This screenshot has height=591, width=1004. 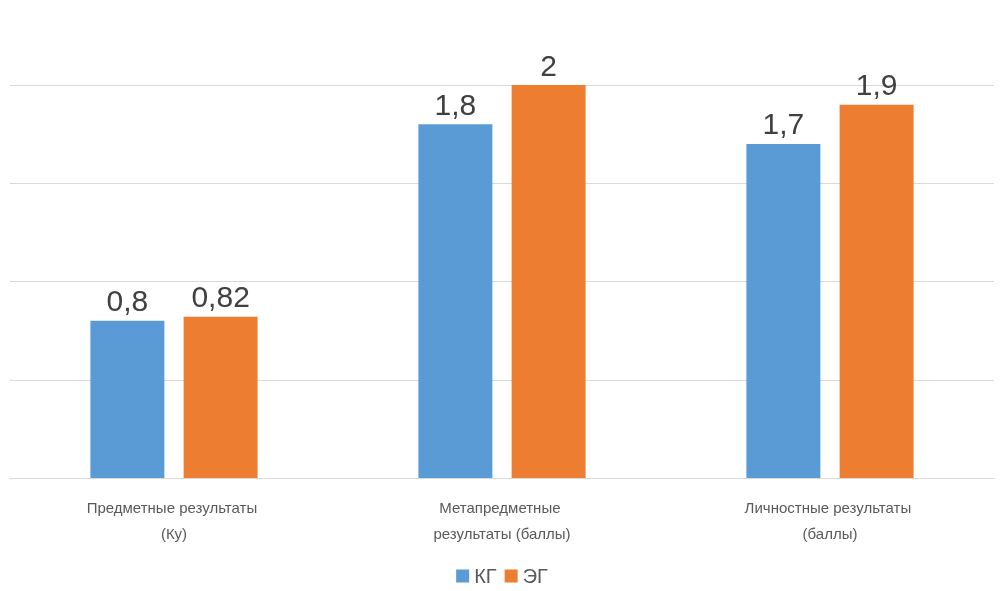 I want to click on data-label: 1,7, so click(x=783, y=124).